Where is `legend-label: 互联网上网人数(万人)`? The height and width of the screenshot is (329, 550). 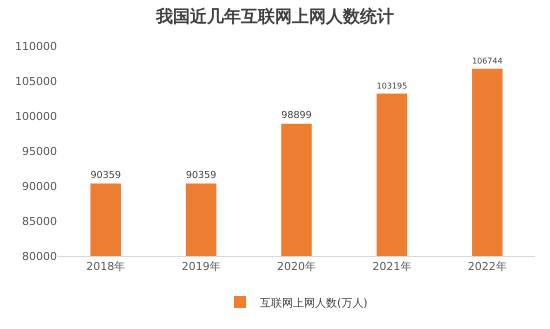 legend-label: 互联网上网人数(万人) is located at coordinates (314, 303).